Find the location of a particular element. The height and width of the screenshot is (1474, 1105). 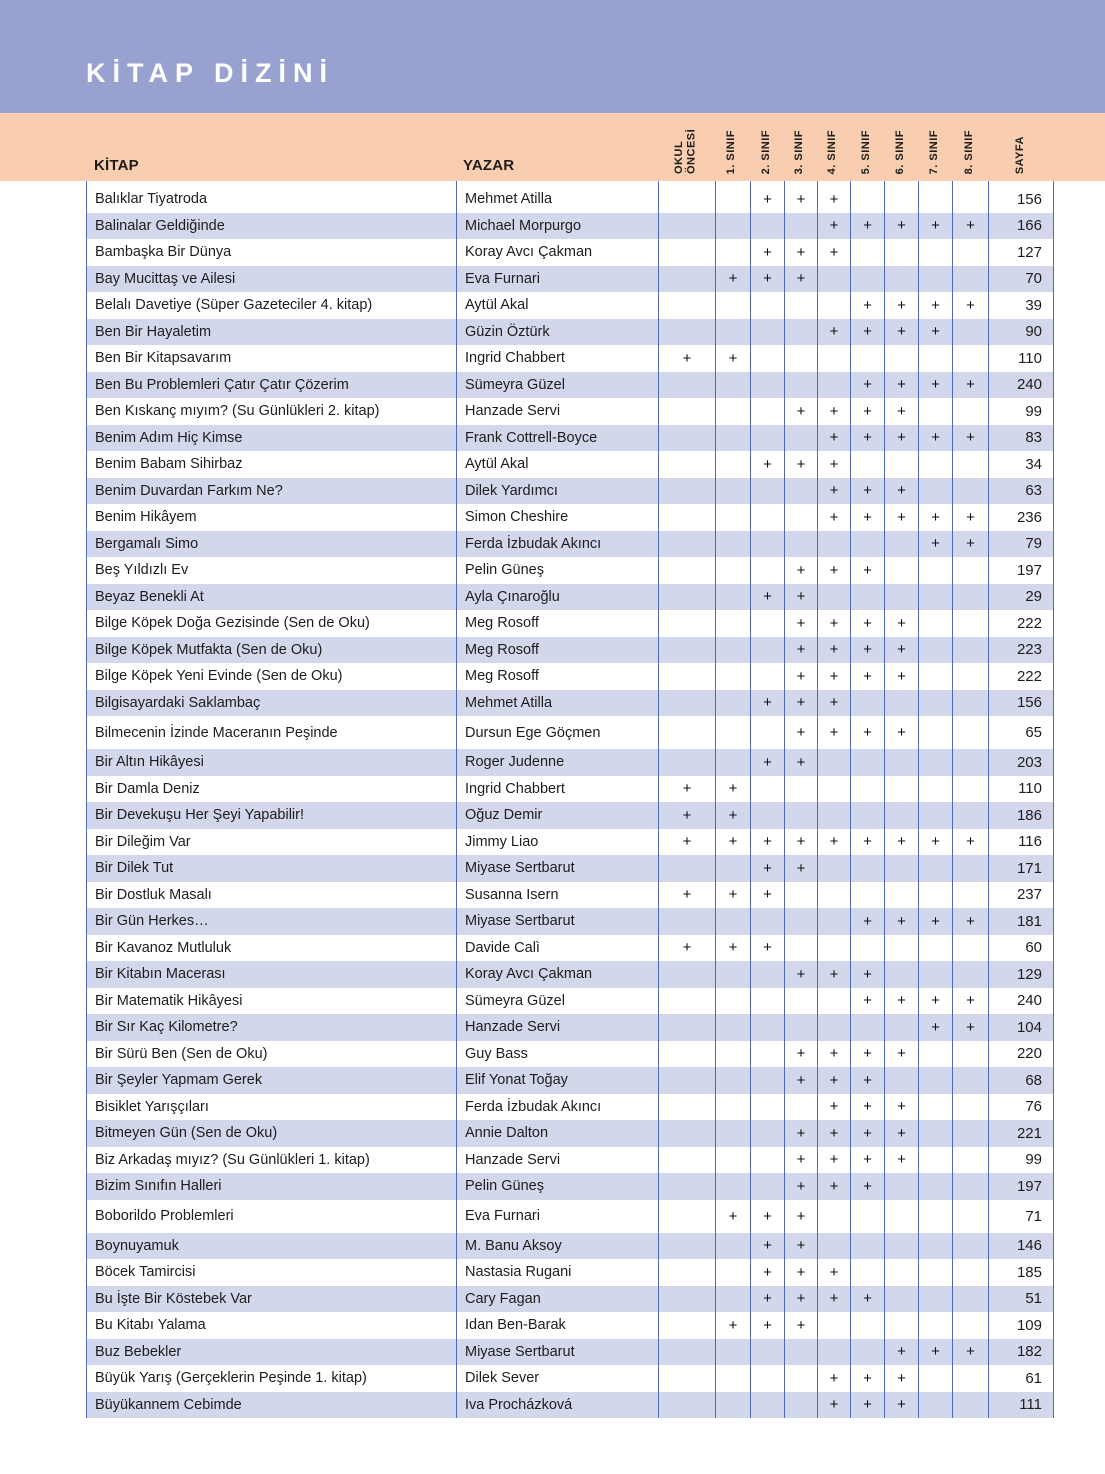

page-number: 71 is located at coordinates (1021, 1216).